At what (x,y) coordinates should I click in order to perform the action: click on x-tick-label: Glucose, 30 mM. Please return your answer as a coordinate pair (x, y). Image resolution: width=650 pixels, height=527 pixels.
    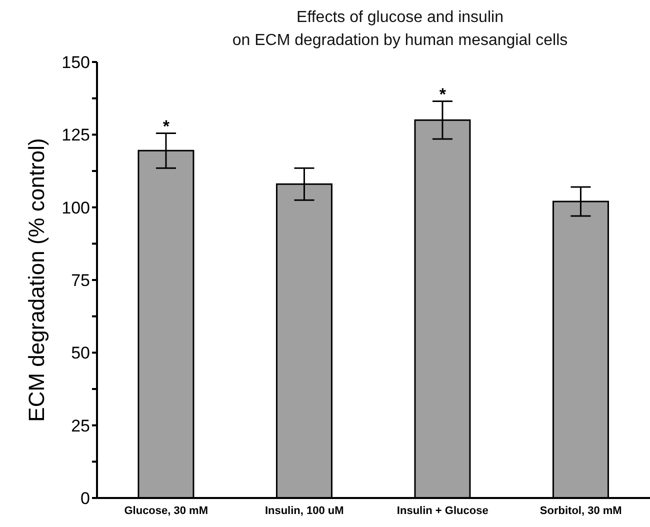
    Looking at the image, I should click on (166, 510).